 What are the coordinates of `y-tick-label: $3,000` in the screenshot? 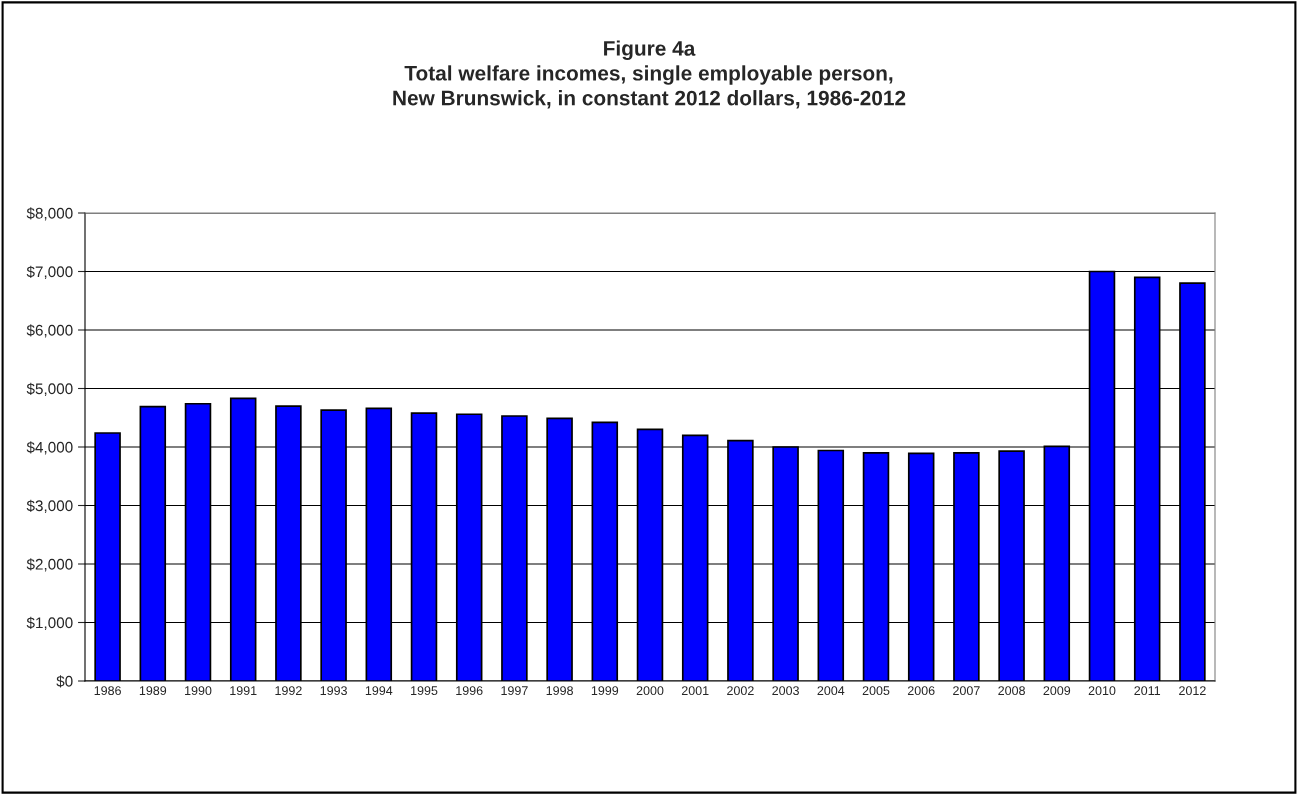 It's located at (49, 506).